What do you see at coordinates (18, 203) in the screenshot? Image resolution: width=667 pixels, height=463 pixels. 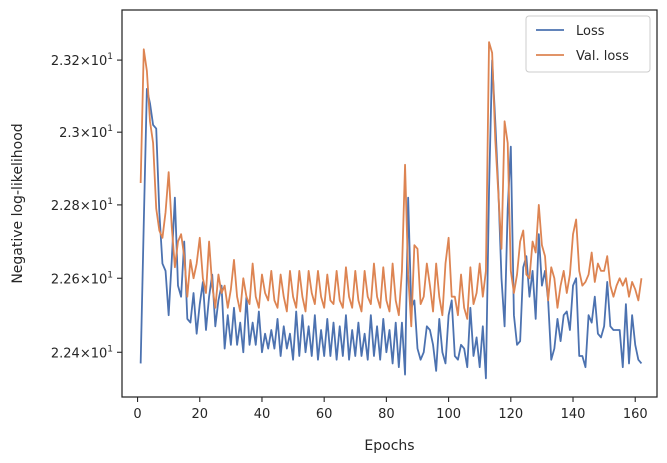 I see `y-axis-label: Negative log-likelihood` at bounding box center [18, 203].